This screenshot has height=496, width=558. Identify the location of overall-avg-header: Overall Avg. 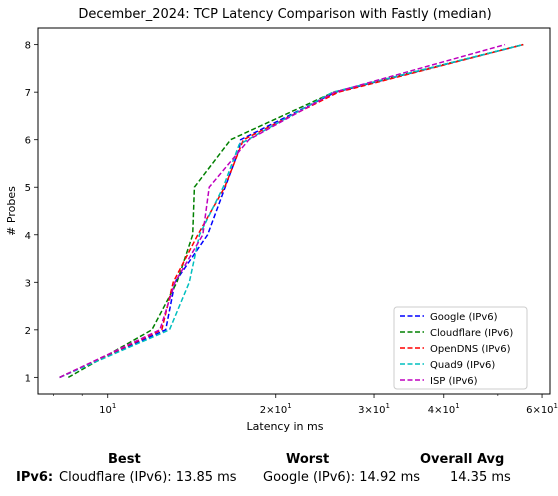
(462, 459).